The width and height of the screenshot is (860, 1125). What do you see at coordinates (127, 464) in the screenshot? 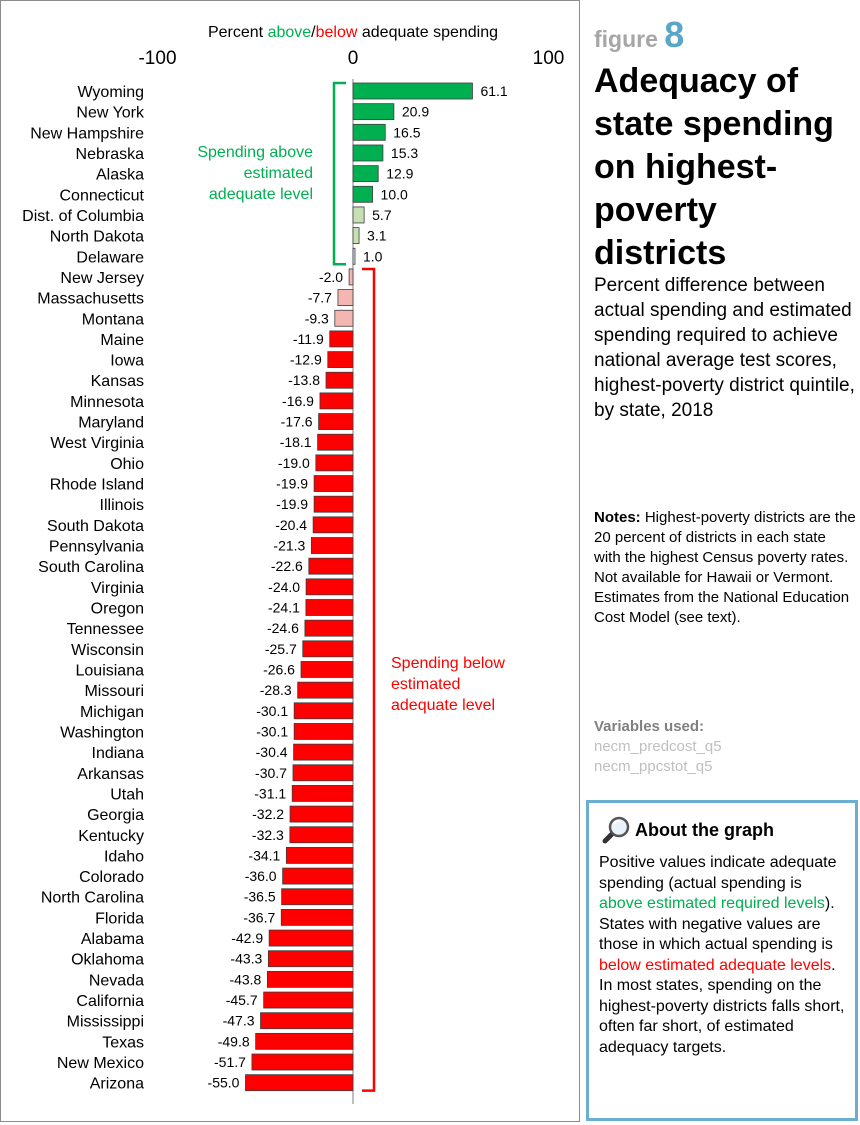
I see `category-label: Ohio` at bounding box center [127, 464].